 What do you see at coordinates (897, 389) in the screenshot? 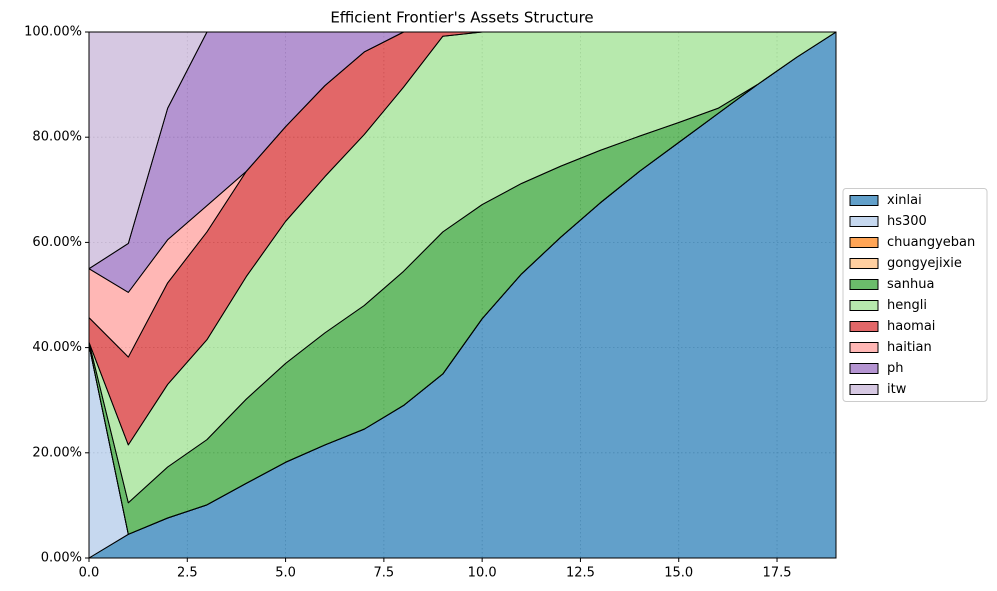
I see `legend-label: itw` at bounding box center [897, 389].